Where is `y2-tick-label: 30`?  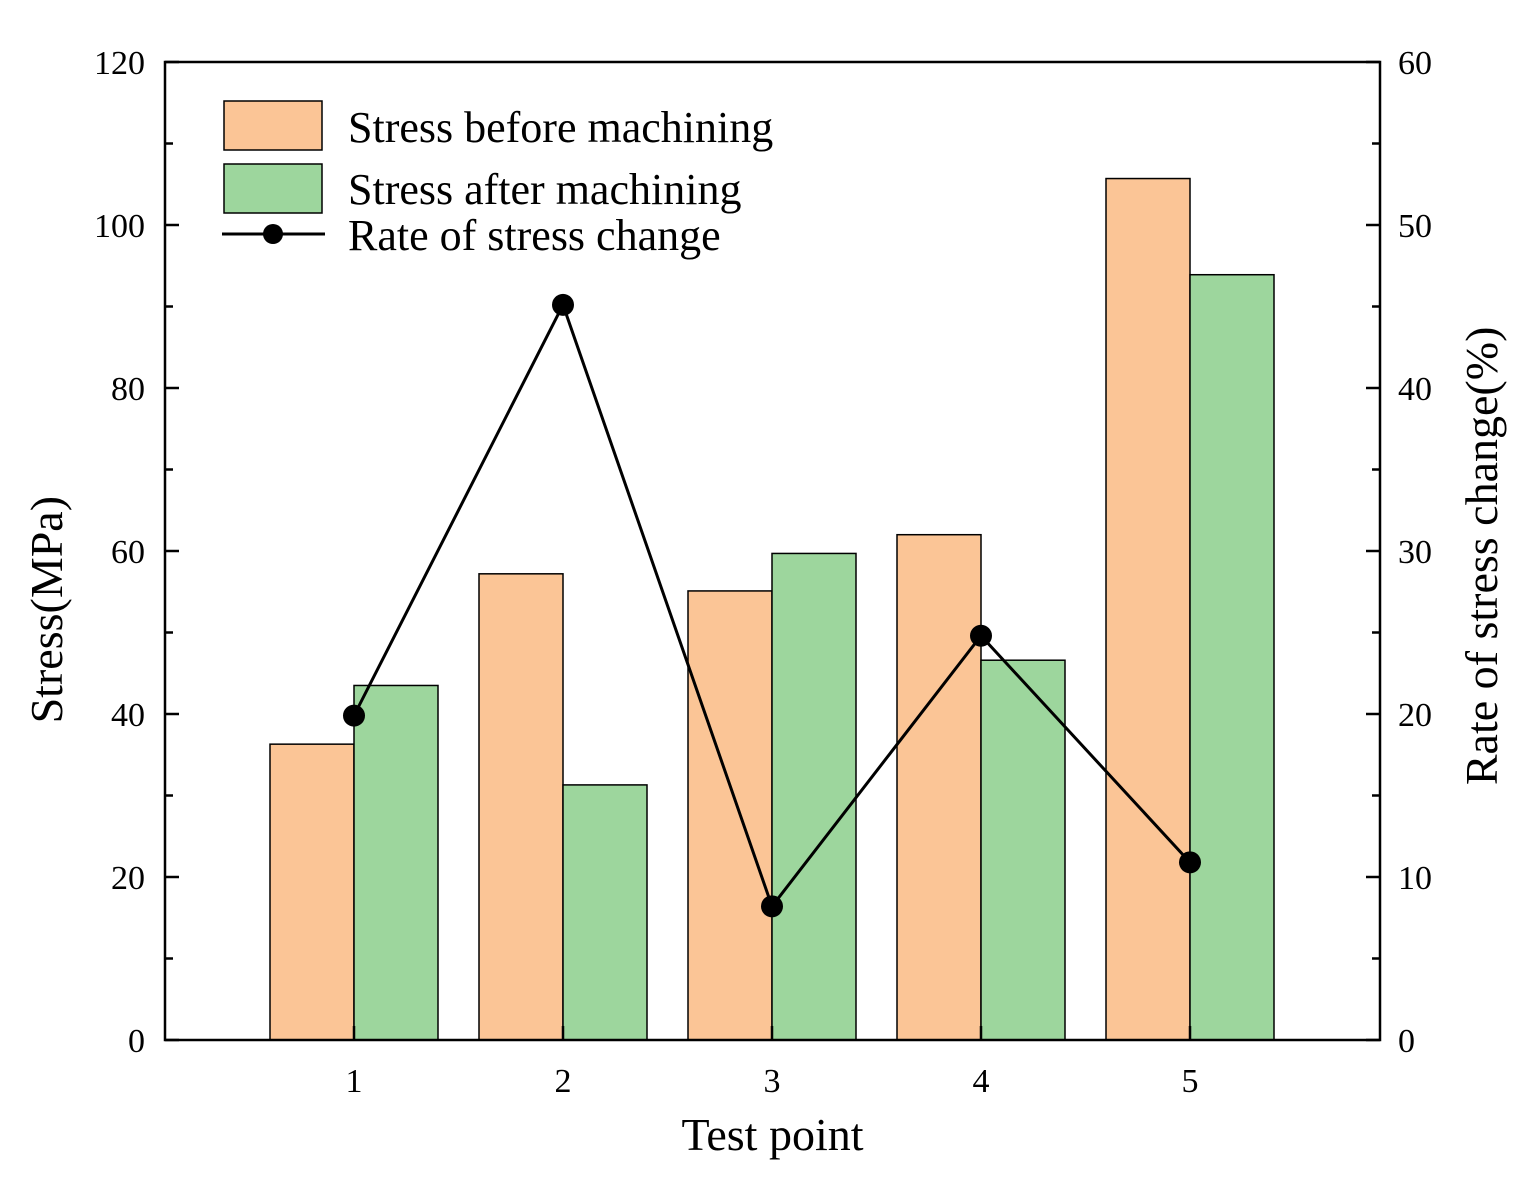 y2-tick-label: 30 is located at coordinates (1415, 552).